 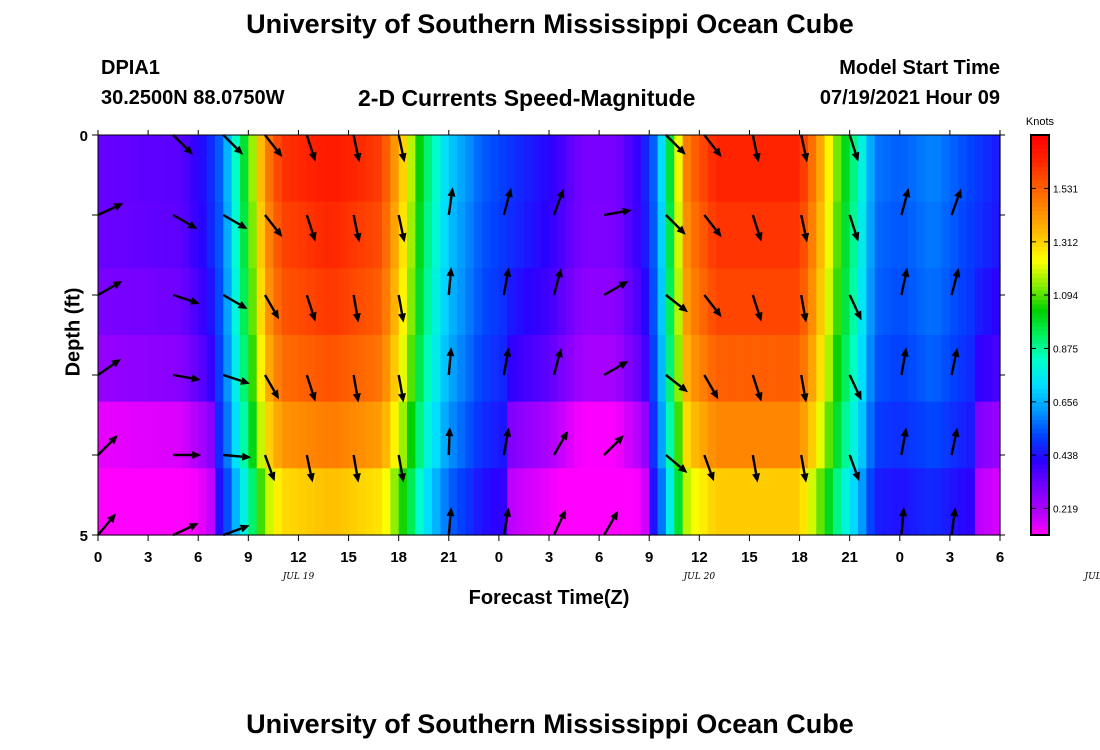 What do you see at coordinates (599, 557) in the screenshot?
I see `x-tick-label: 6` at bounding box center [599, 557].